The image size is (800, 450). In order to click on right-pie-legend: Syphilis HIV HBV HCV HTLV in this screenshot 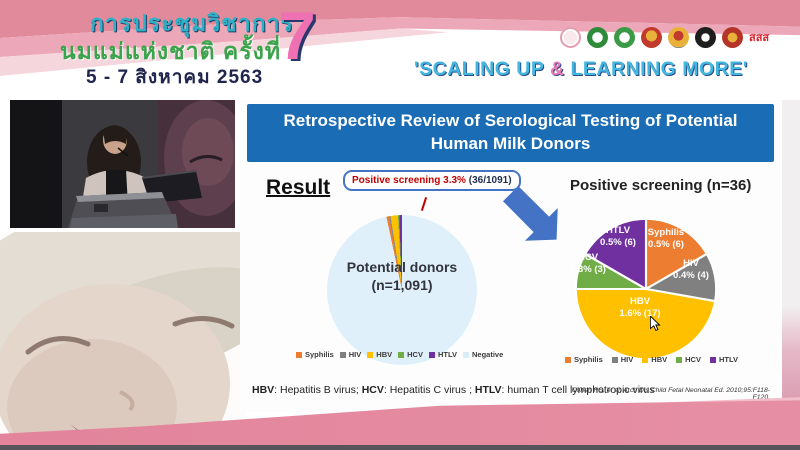, I will do `click(651, 359)`.